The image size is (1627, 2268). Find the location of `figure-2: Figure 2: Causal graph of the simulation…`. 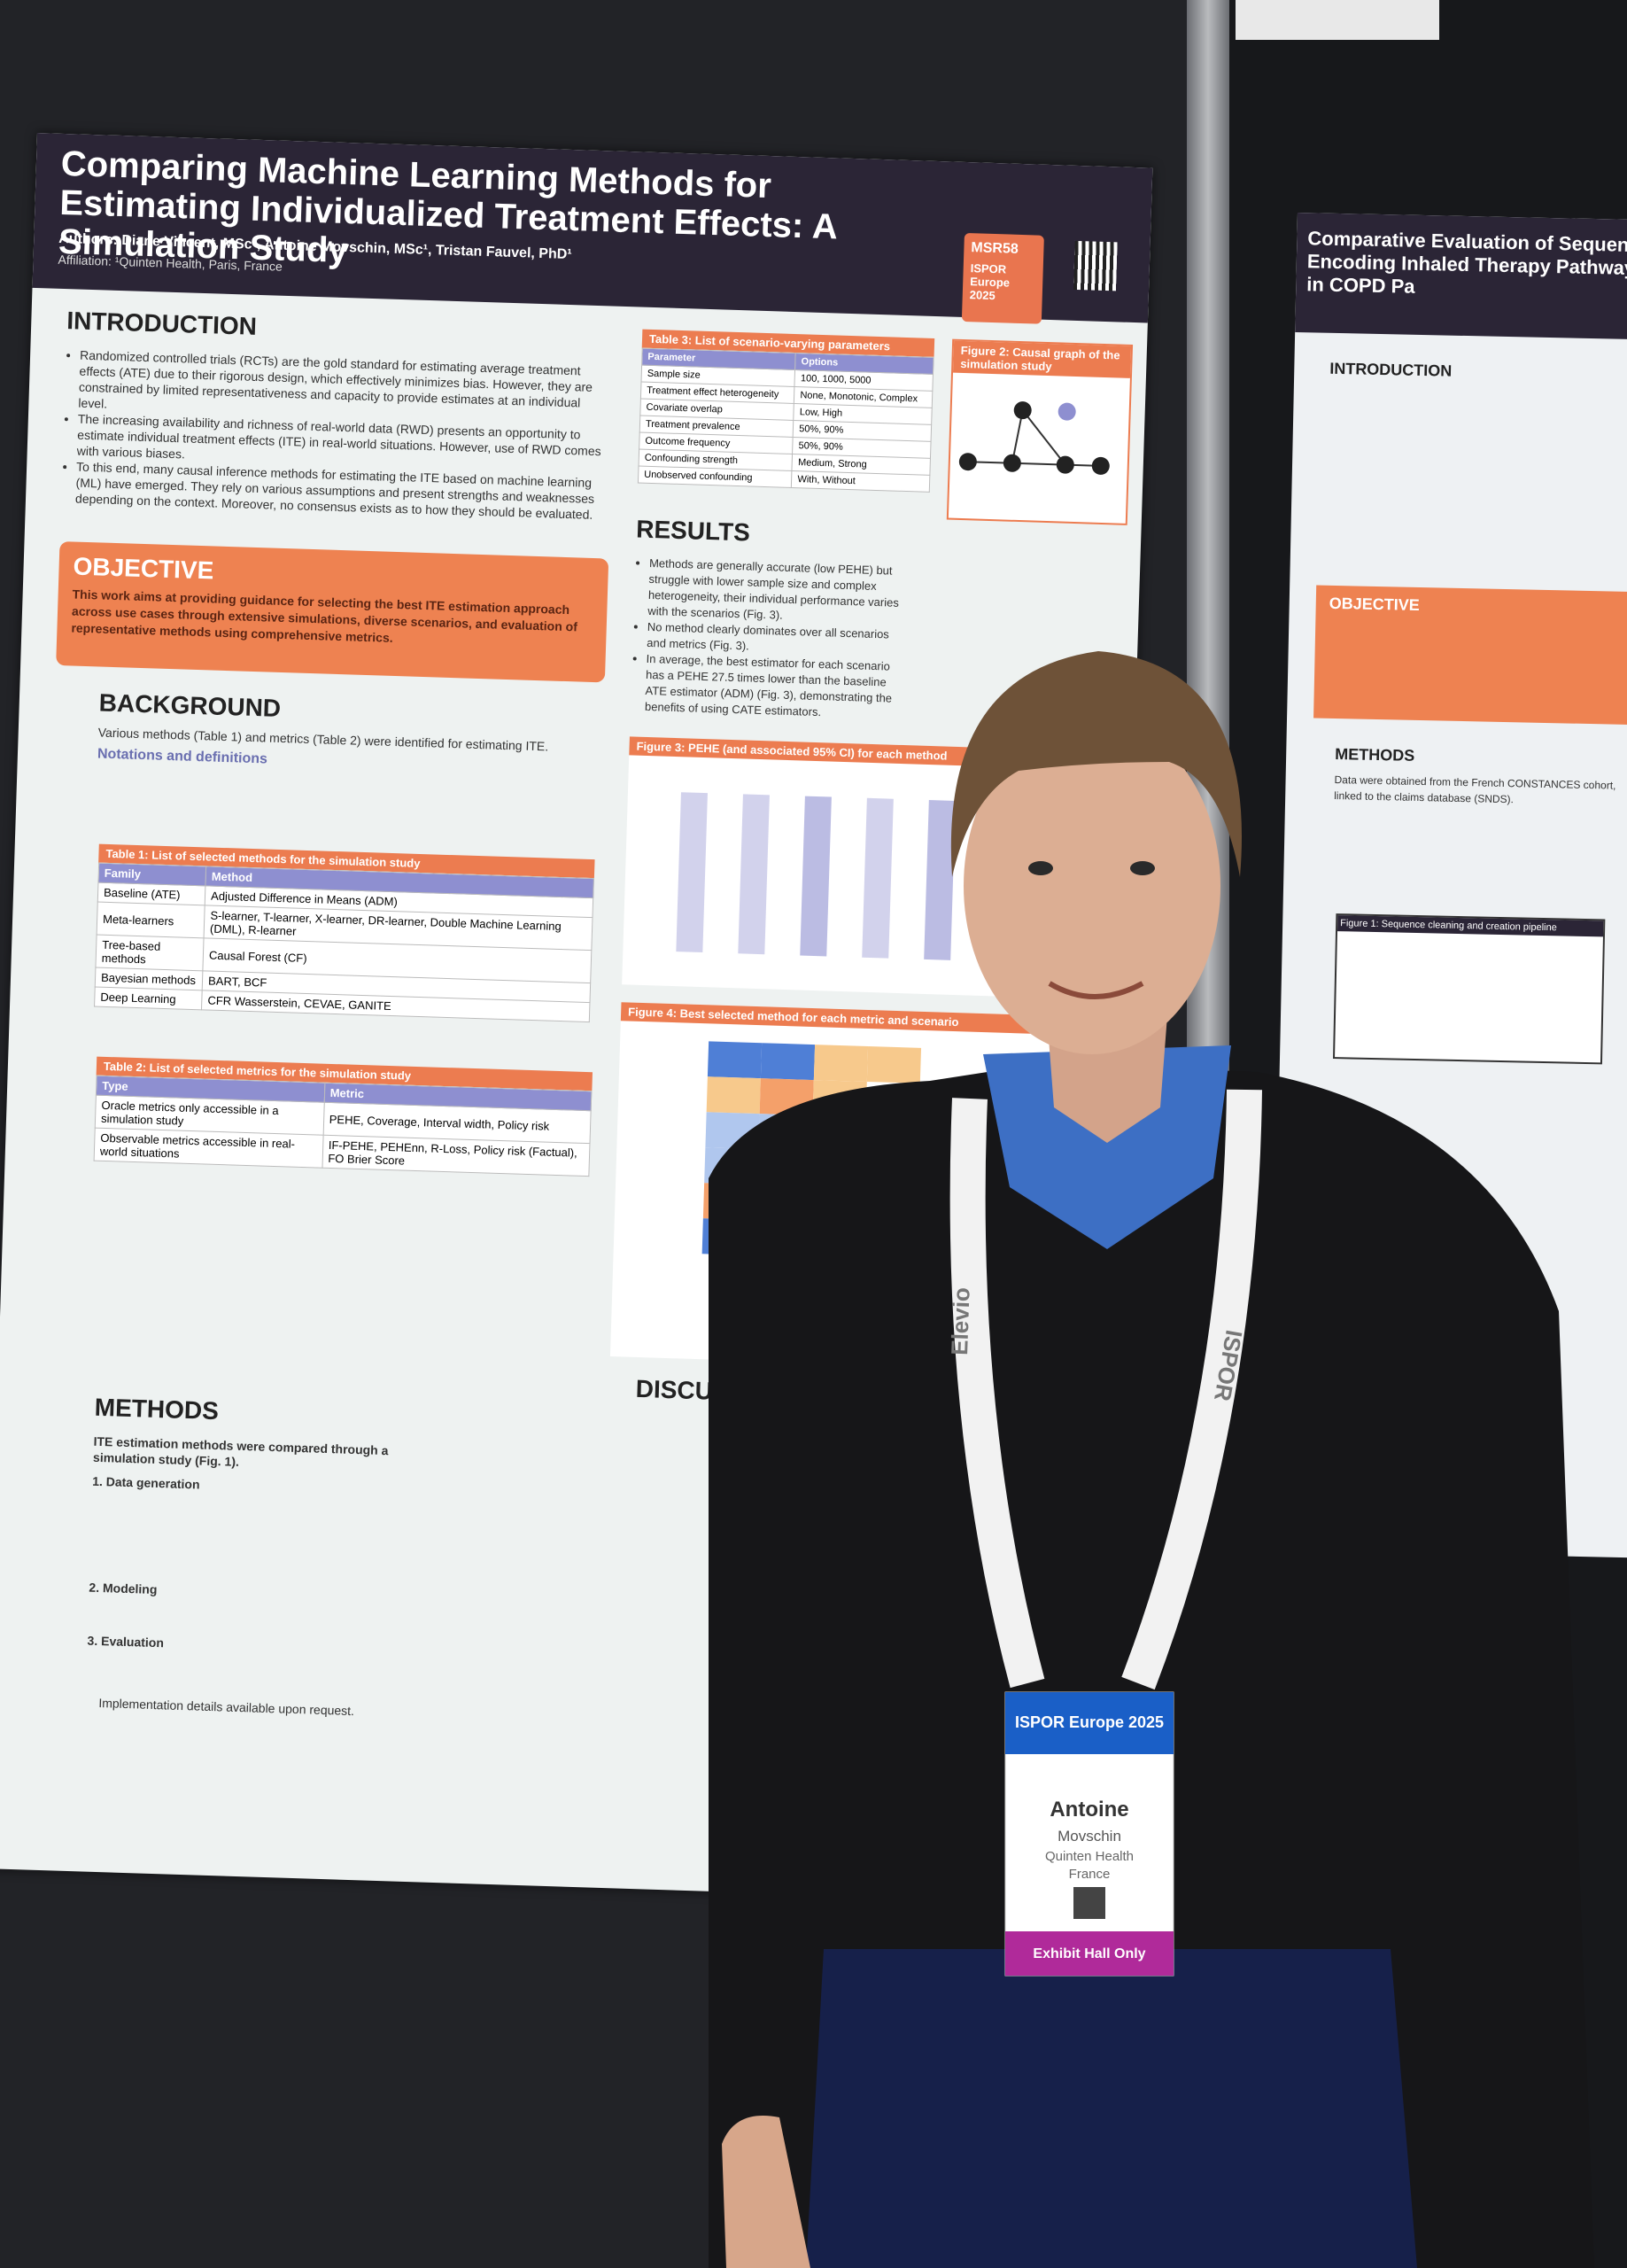

figure-2: Figure 2: Causal graph of the simulation… is located at coordinates (1040, 431).